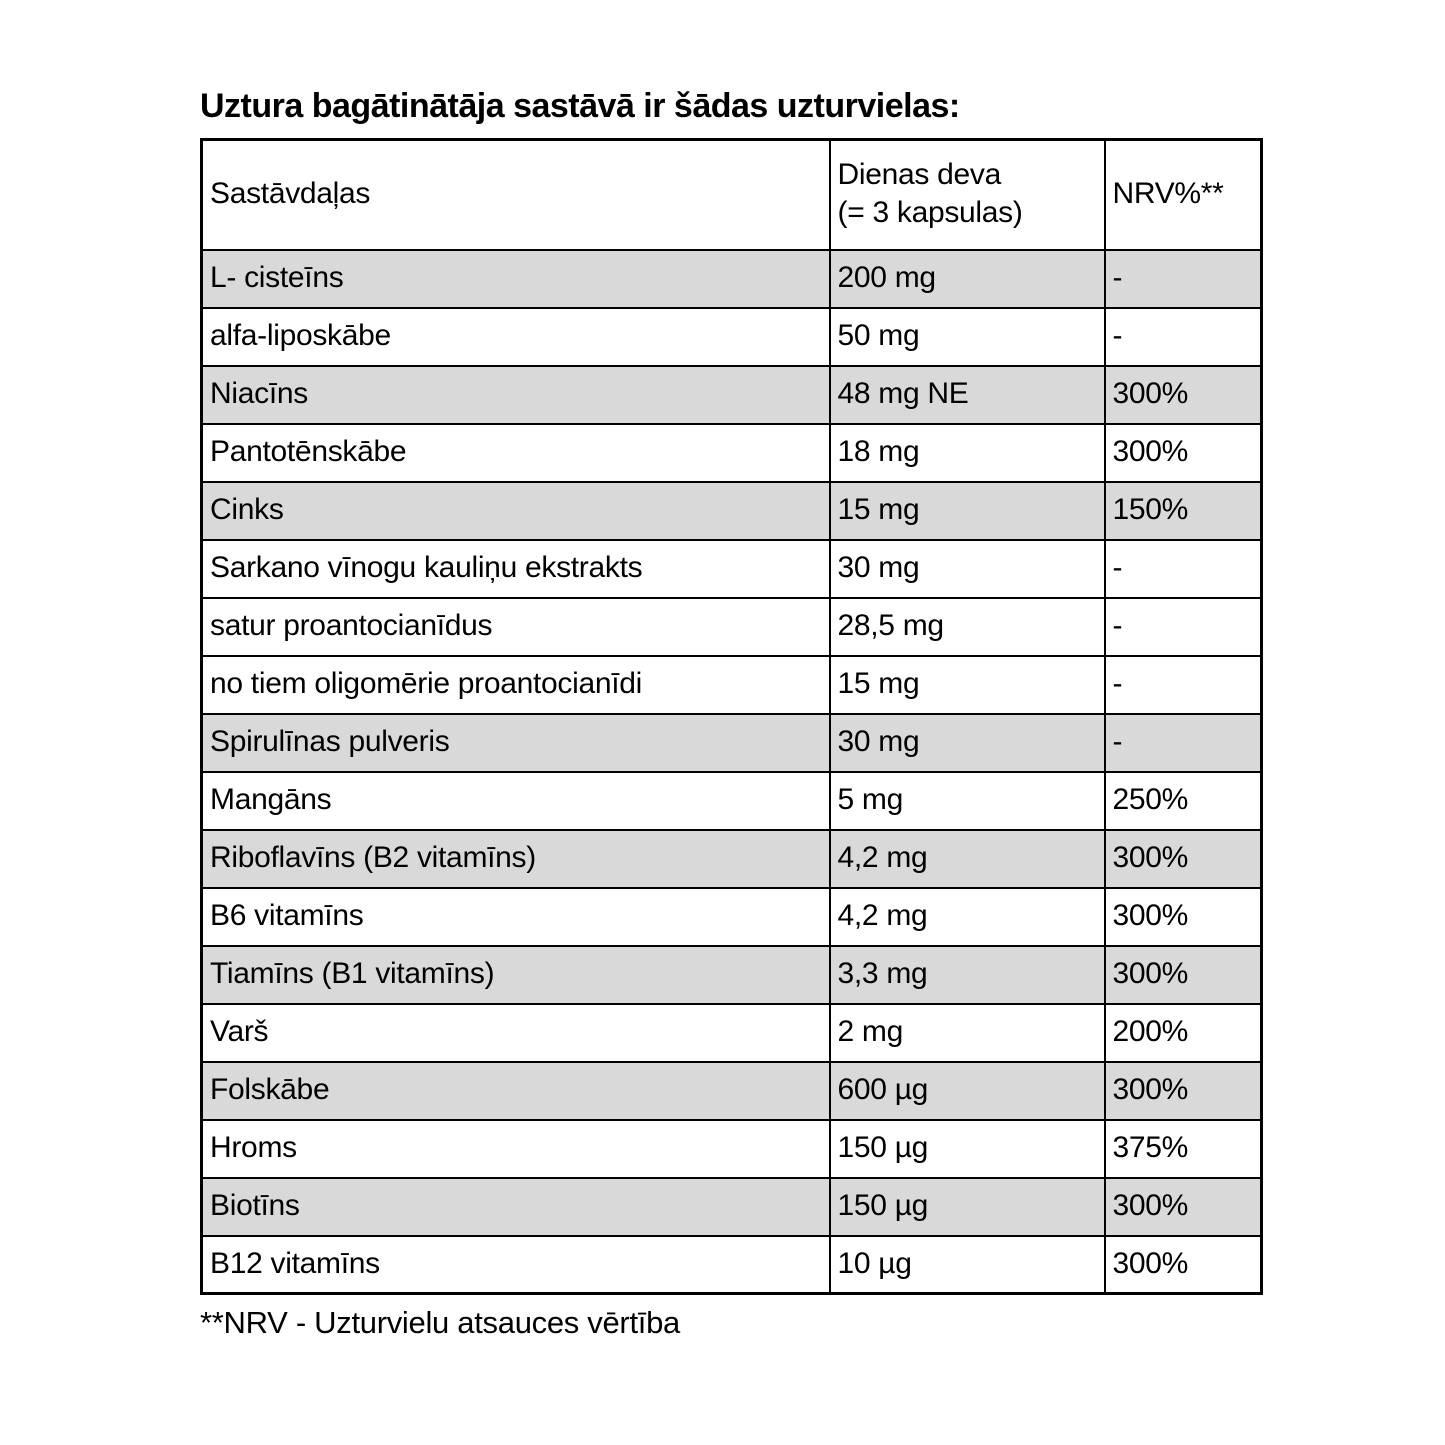 The width and height of the screenshot is (1445, 1445). I want to click on dose-cell: 28,5 mg, so click(967, 626).